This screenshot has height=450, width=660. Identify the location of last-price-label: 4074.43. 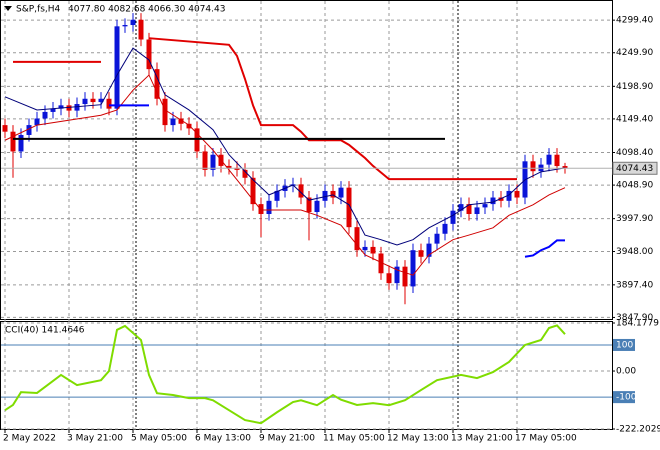
(634, 169).